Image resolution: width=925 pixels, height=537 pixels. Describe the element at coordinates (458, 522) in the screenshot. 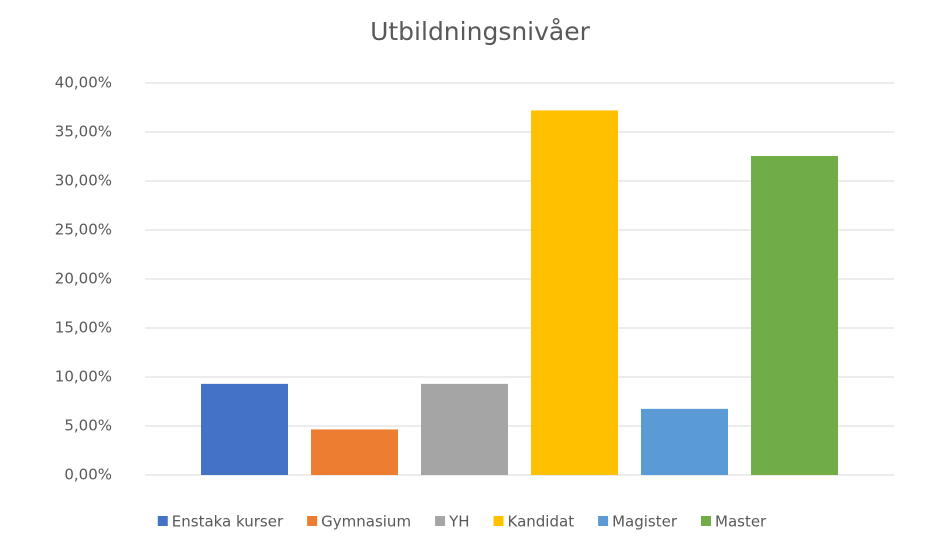

I see `legend-label: YH` at that location.